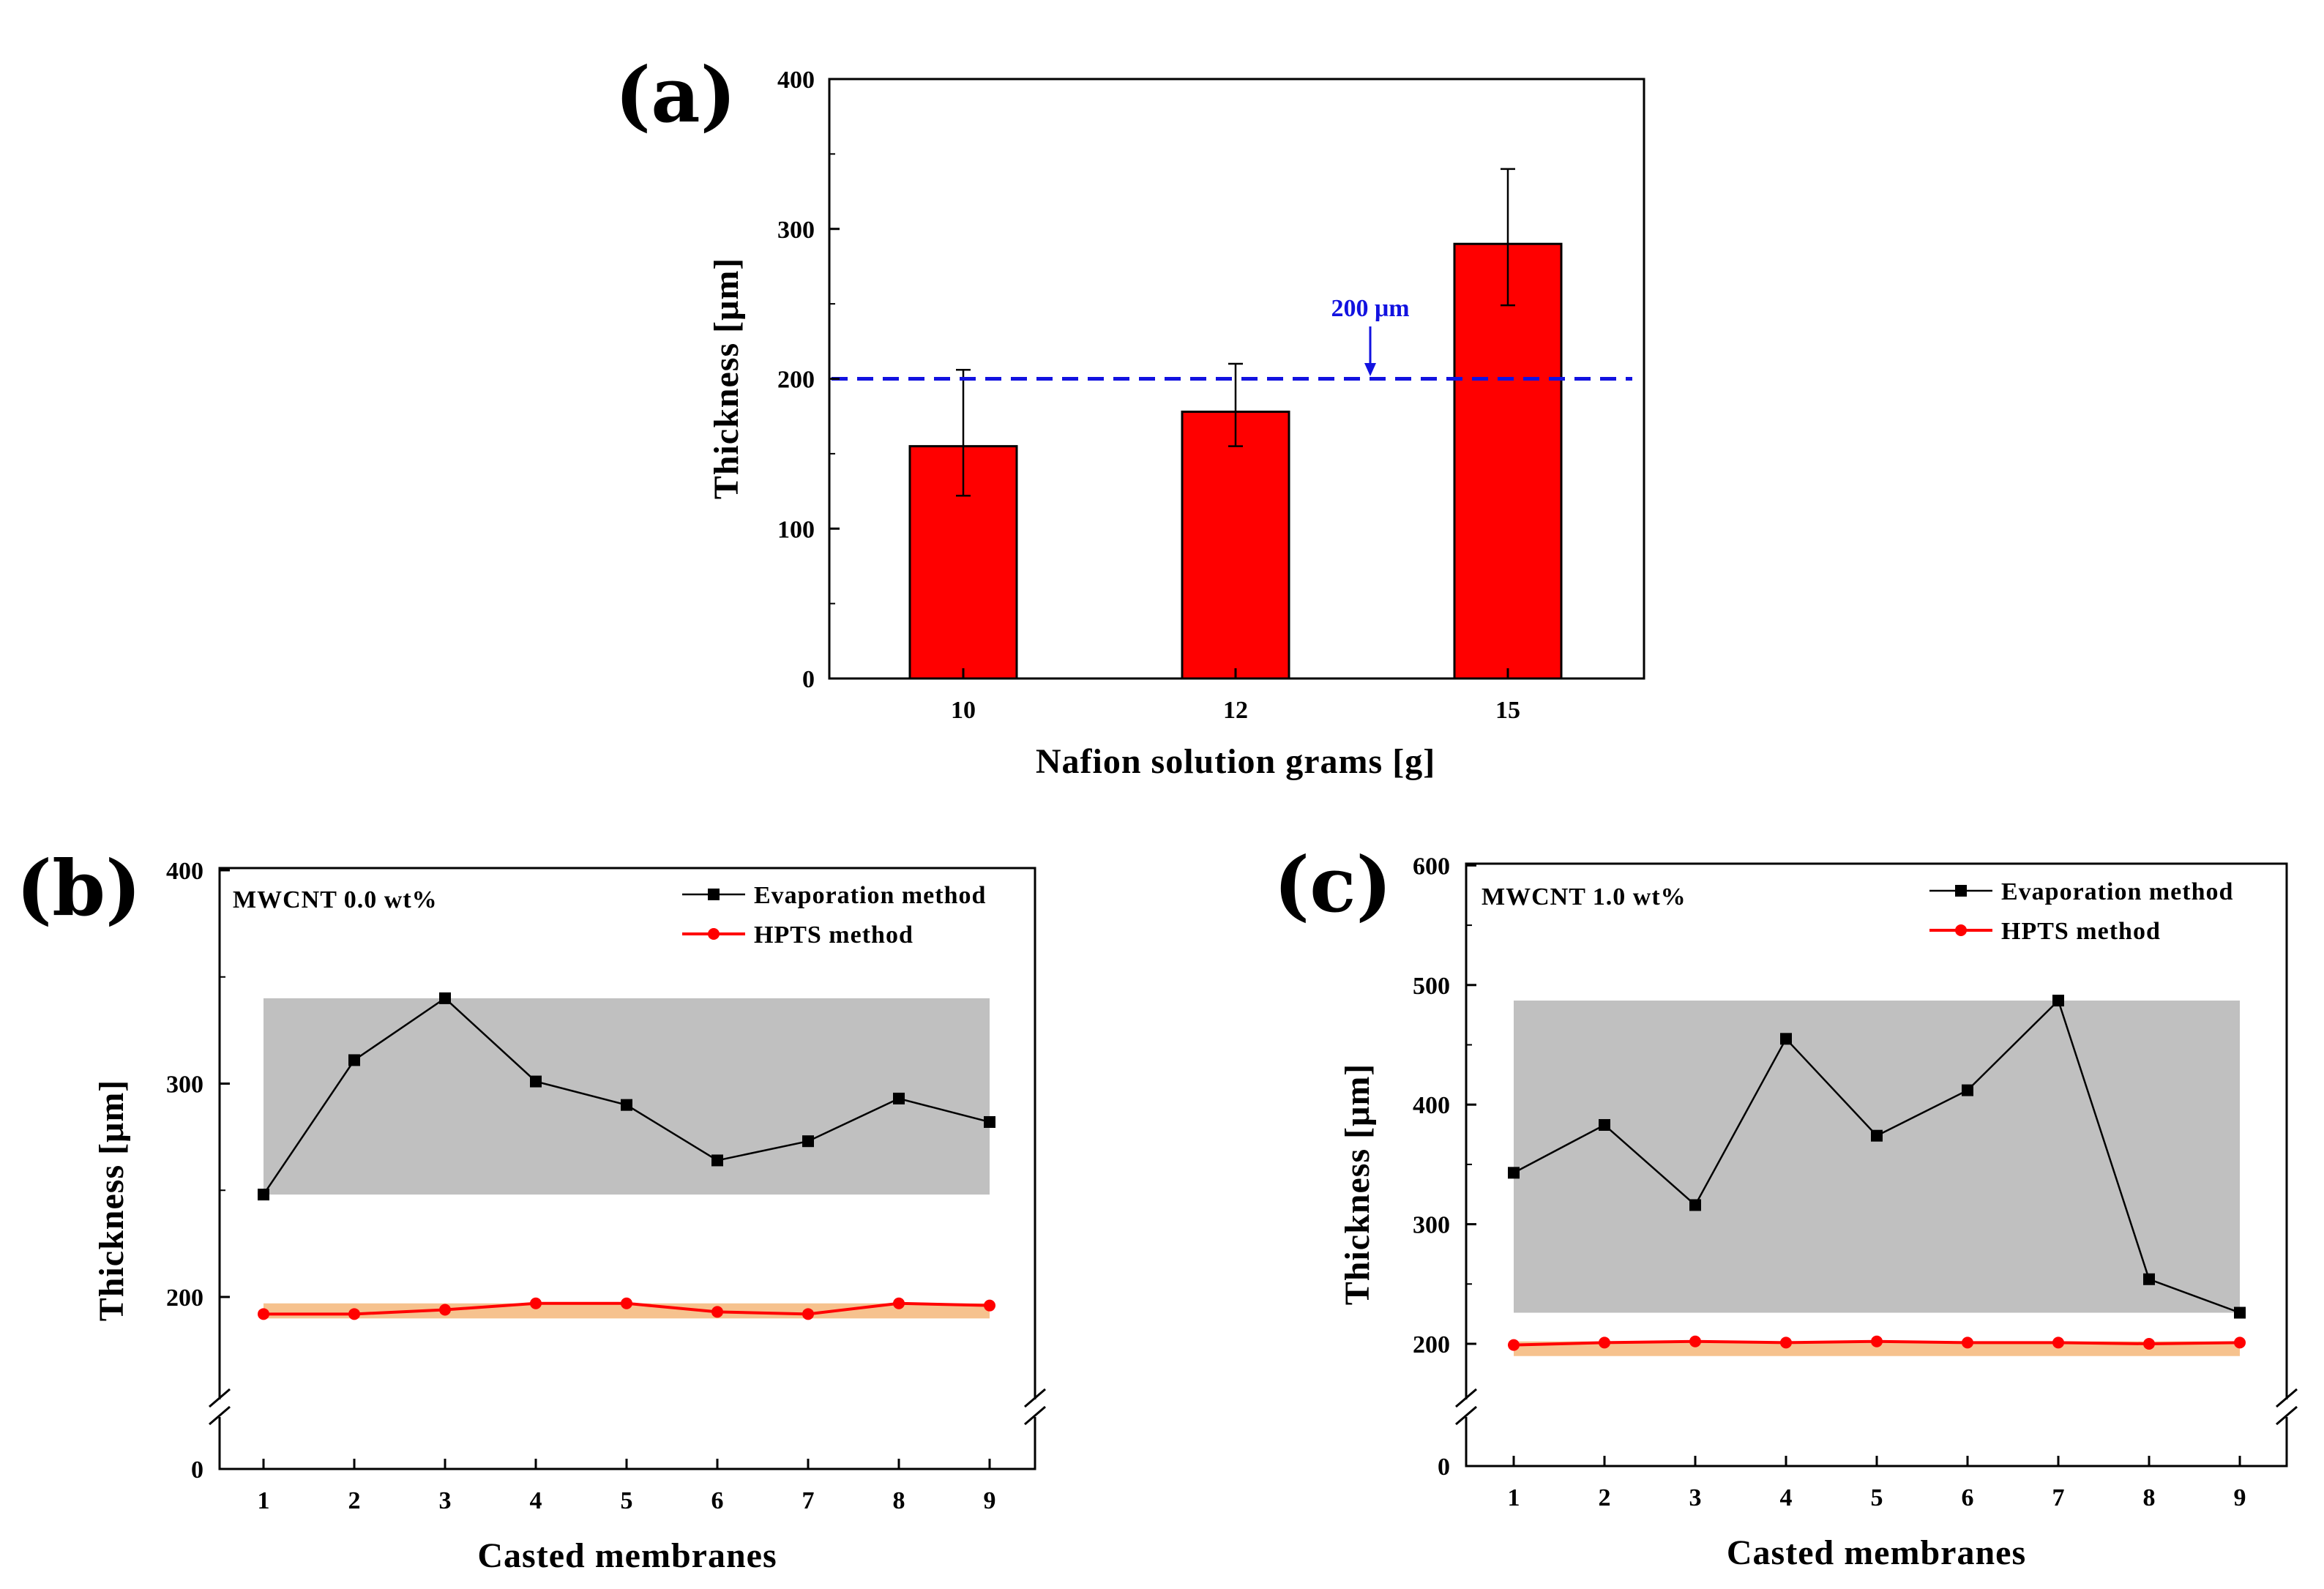  I want to click on panel-label-c: (c), so click(1333, 885).